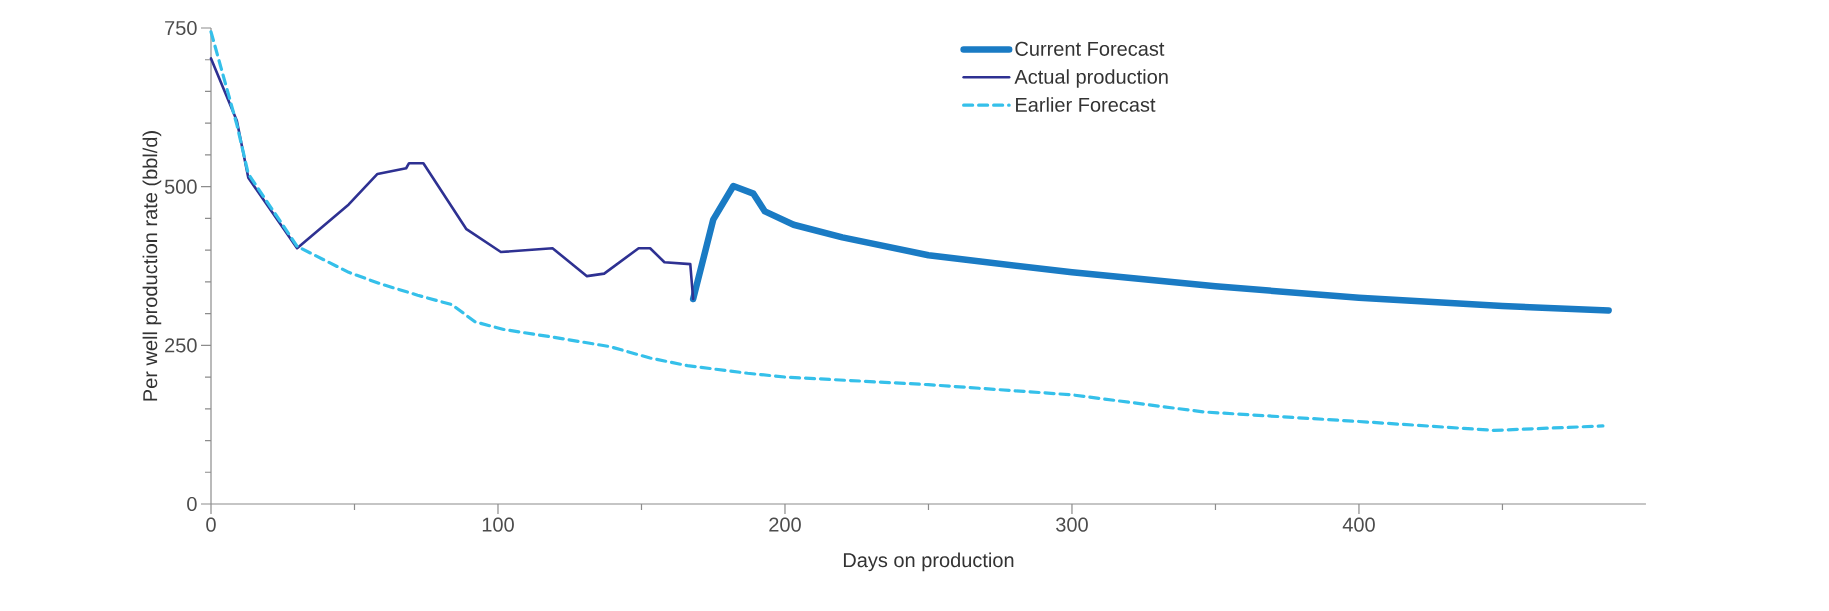  I want to click on x-tick-label: 400, so click(1358, 524).